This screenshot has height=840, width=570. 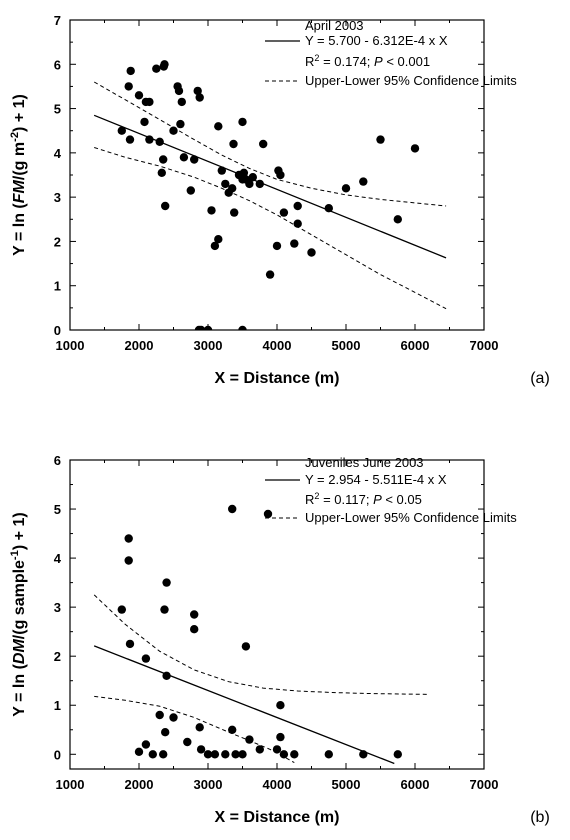 I want to click on y-tick-label: 5, so click(x=57, y=509).